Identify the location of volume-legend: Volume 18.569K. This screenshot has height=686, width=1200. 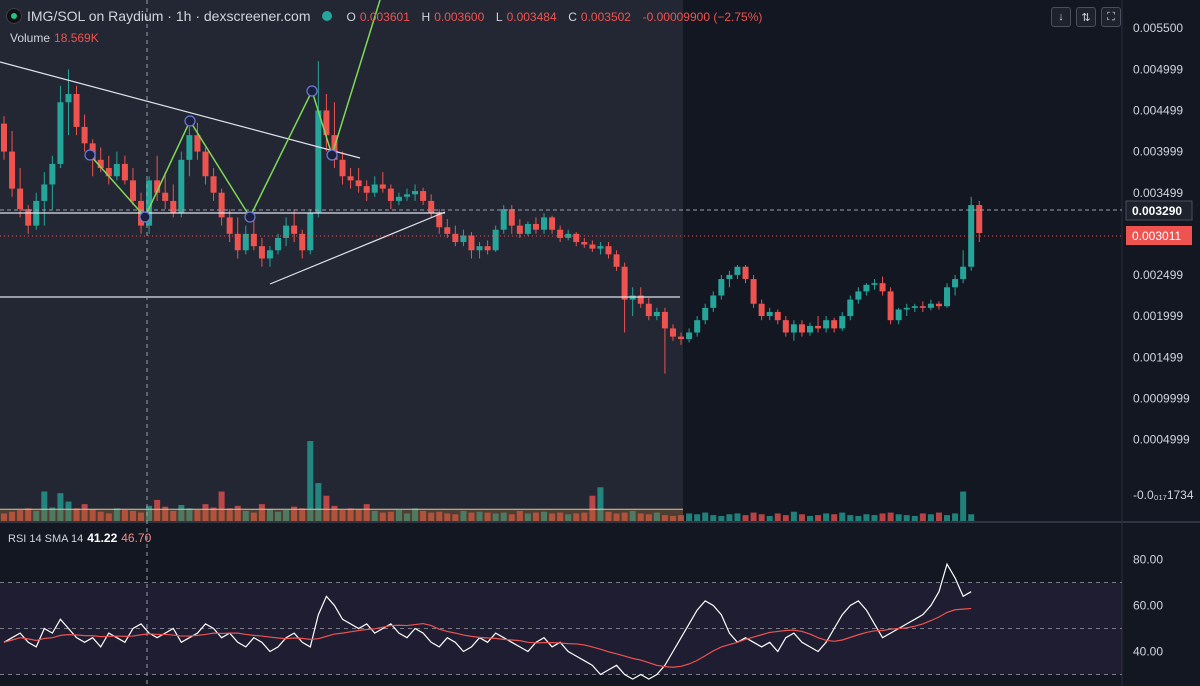
(54, 38).